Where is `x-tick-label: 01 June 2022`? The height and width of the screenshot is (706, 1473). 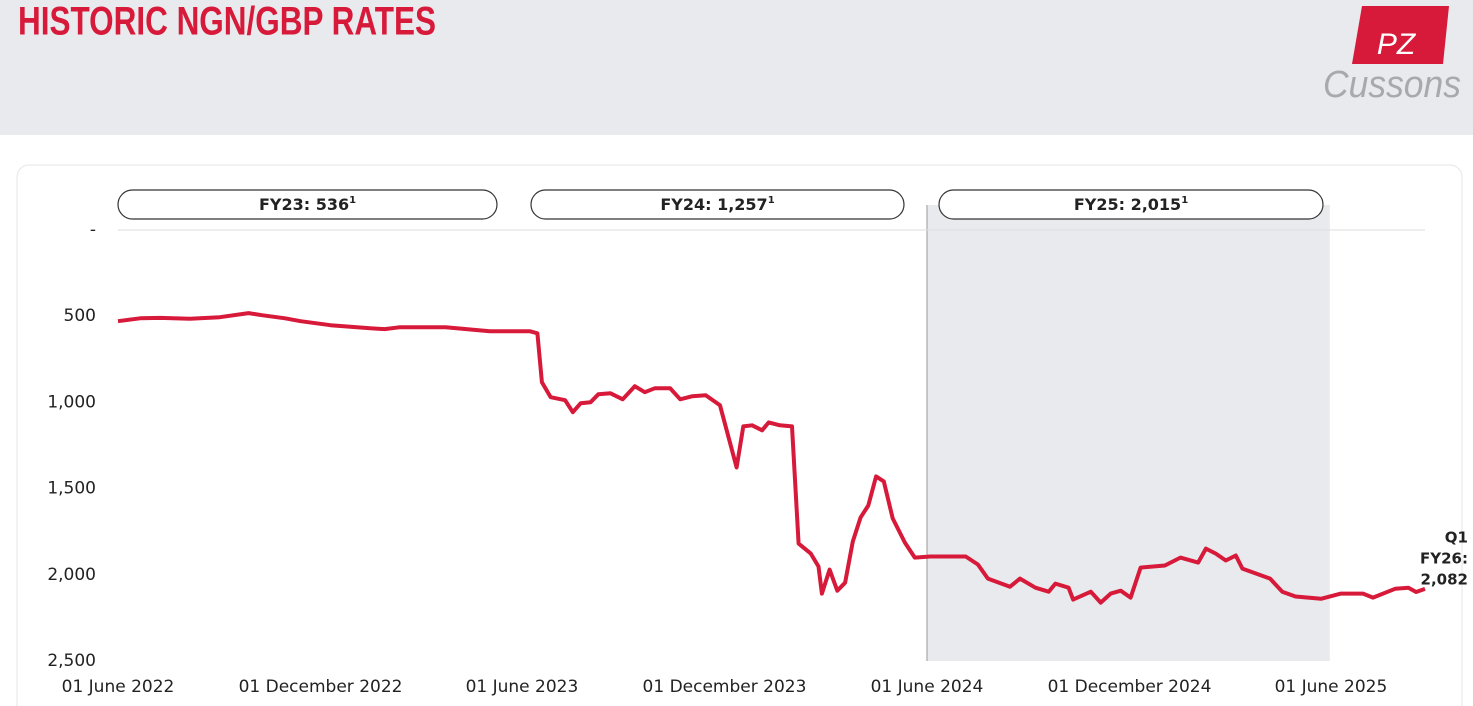 x-tick-label: 01 June 2022 is located at coordinates (118, 687).